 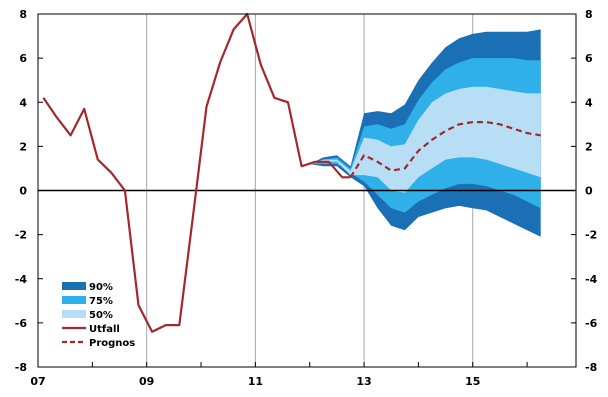 What do you see at coordinates (445, 149) in the screenshot?
I see `series-prognos` at bounding box center [445, 149].